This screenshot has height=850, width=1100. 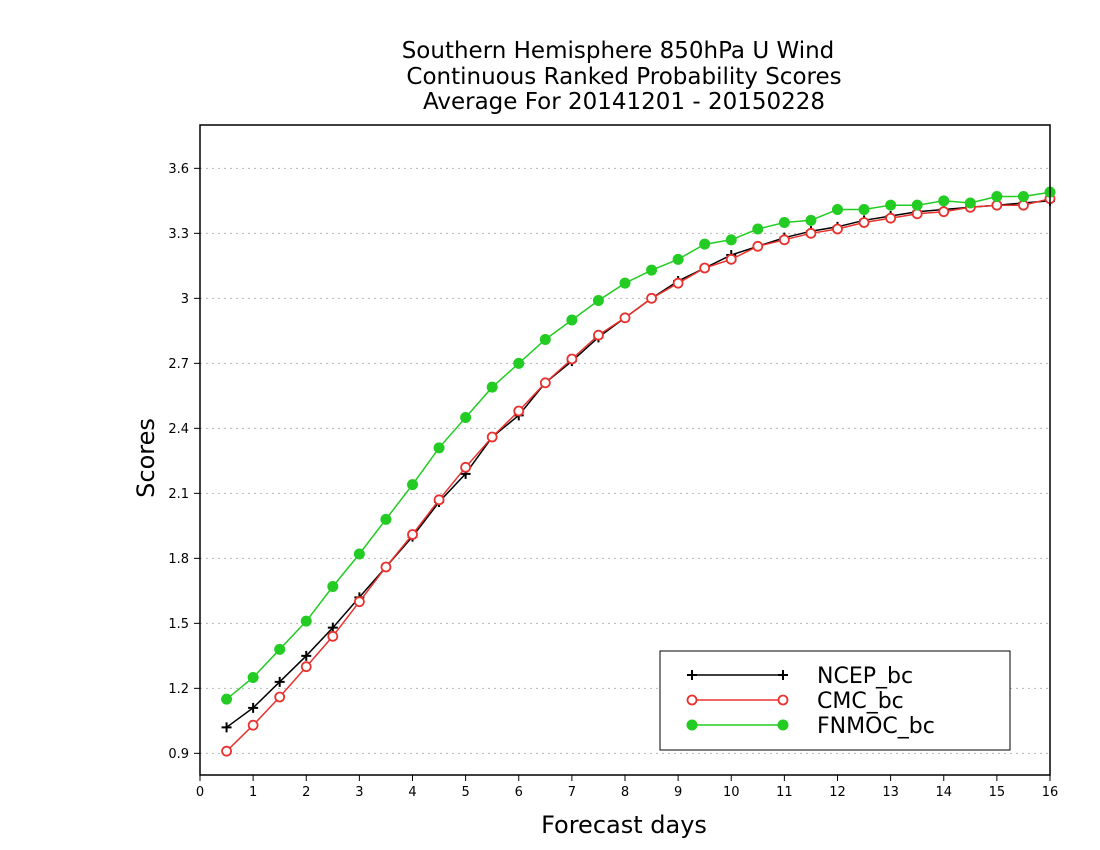 I want to click on legend-item-ncep-bc: NCEP_bc, so click(x=800, y=676).